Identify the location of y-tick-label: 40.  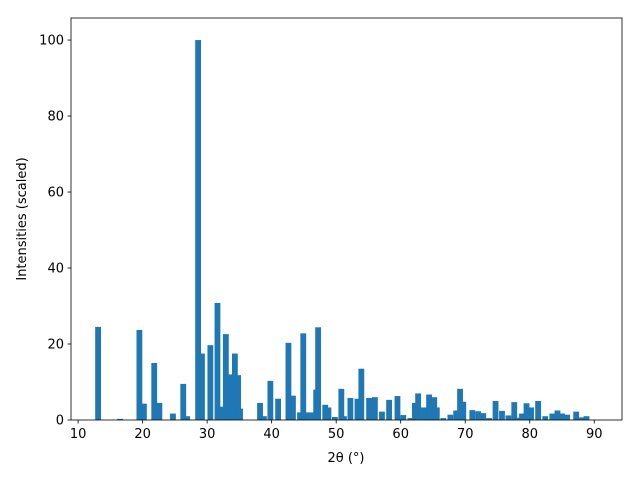
(55, 269).